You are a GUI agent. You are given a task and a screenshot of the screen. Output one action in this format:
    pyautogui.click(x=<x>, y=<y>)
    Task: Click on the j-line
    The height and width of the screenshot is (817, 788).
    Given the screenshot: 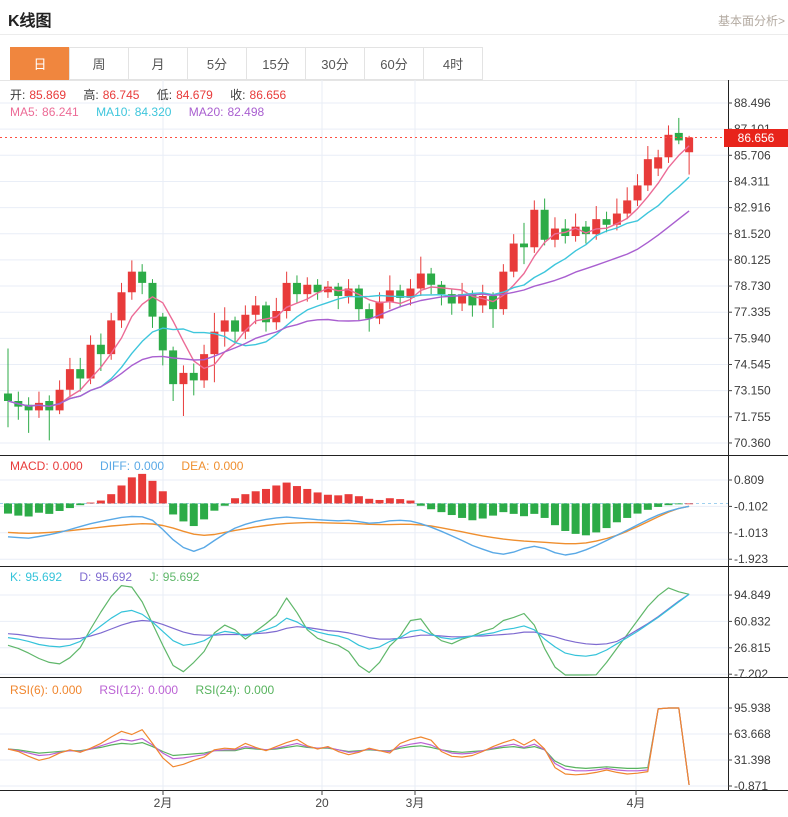 What is the action you would take?
    pyautogui.click(x=348, y=630)
    